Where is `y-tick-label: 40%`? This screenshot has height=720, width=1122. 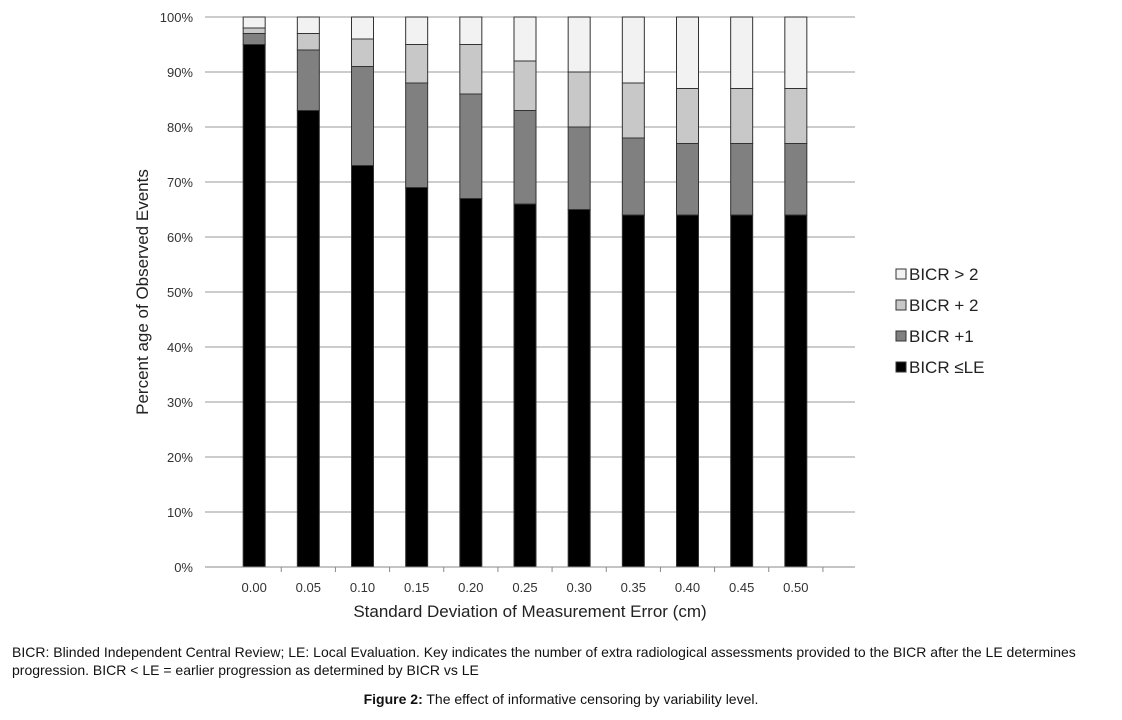 y-tick-label: 40% is located at coordinates (180, 347).